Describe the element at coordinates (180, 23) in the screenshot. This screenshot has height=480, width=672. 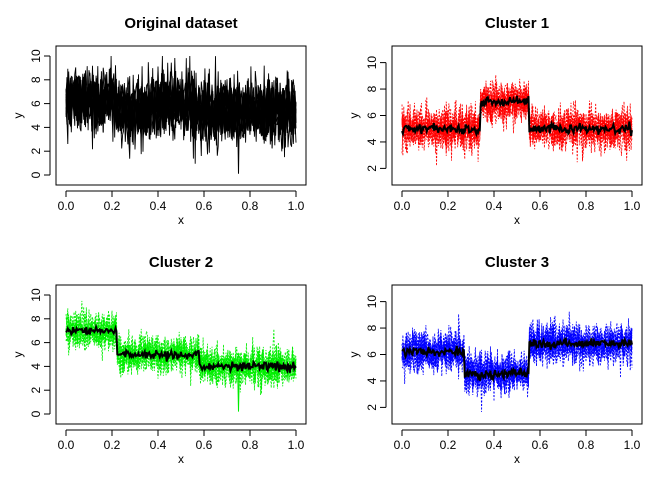
I see `chart-title: Original dataset` at that location.